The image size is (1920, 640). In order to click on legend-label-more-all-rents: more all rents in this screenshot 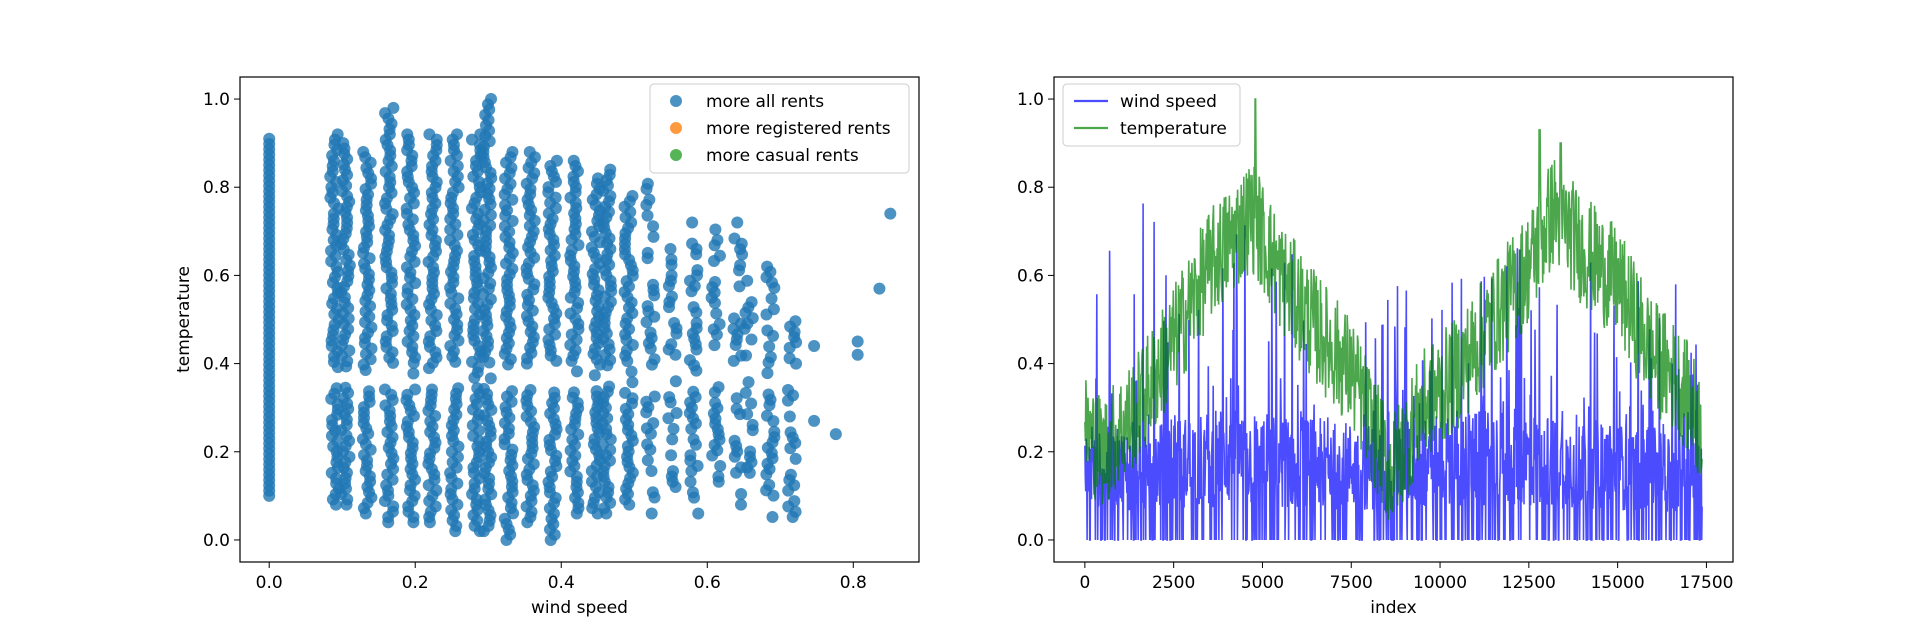, I will do `click(765, 102)`.